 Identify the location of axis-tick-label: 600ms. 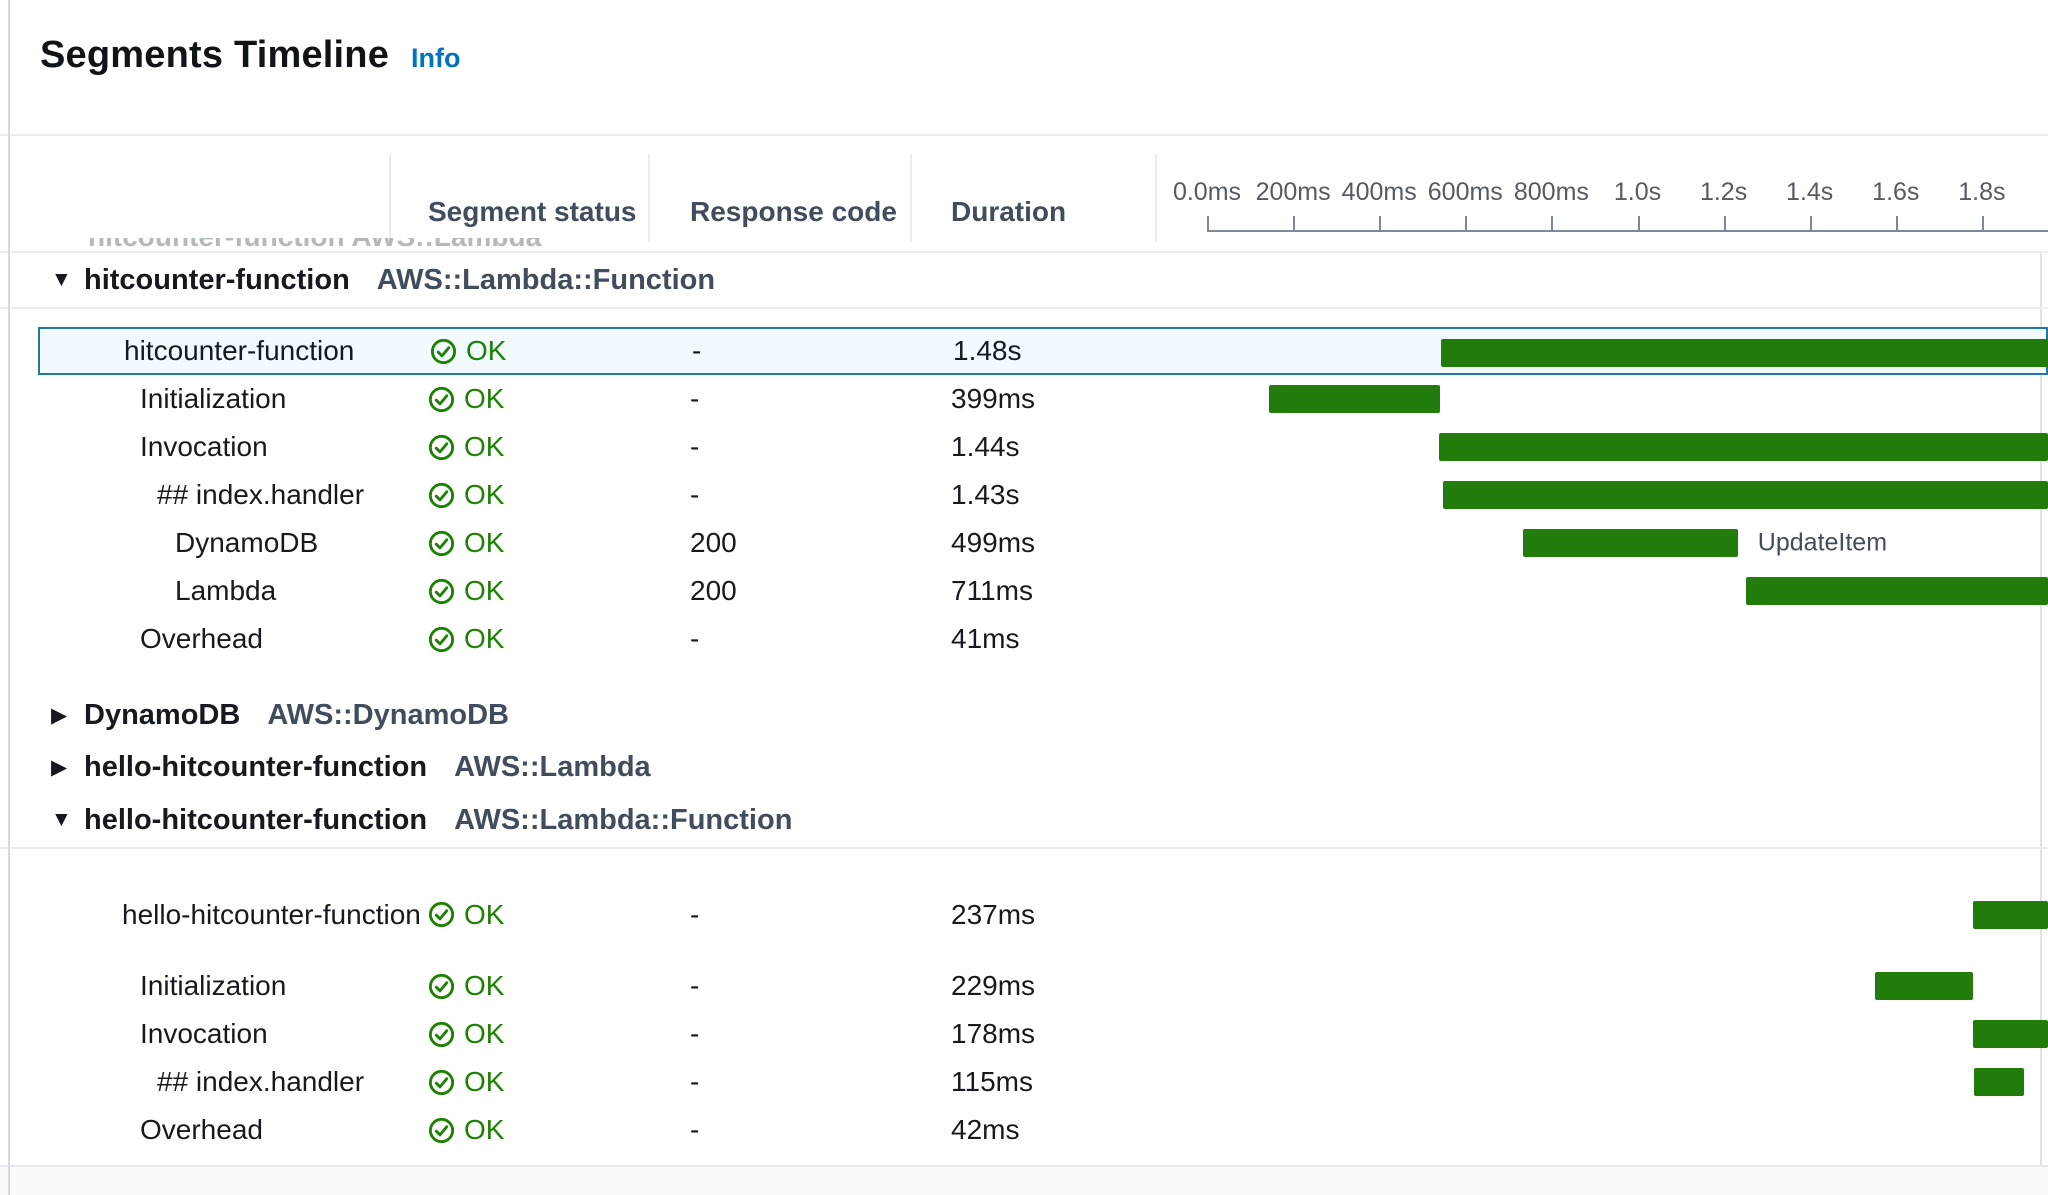
(1465, 192).